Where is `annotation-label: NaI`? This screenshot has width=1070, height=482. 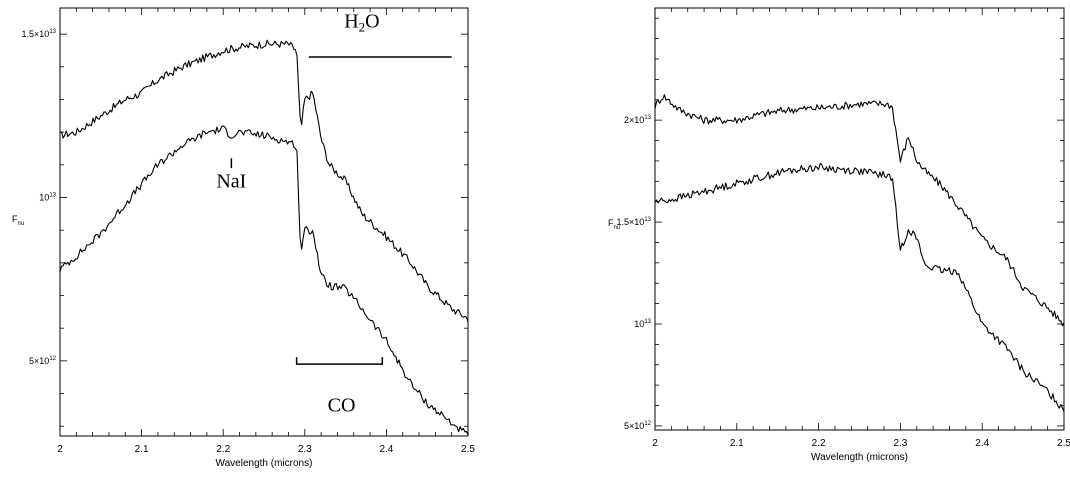 annotation-label: NaI is located at coordinates (231, 182).